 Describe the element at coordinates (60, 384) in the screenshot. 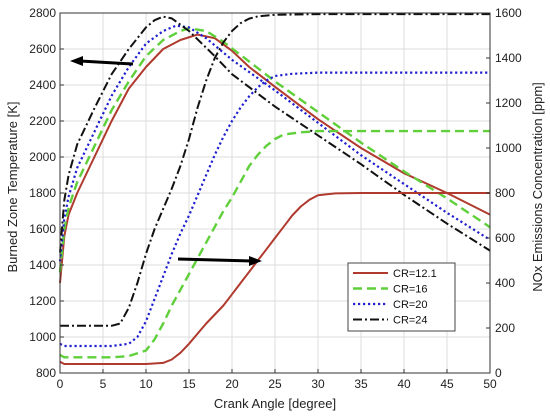

I see `x-tick-label: 0` at that location.